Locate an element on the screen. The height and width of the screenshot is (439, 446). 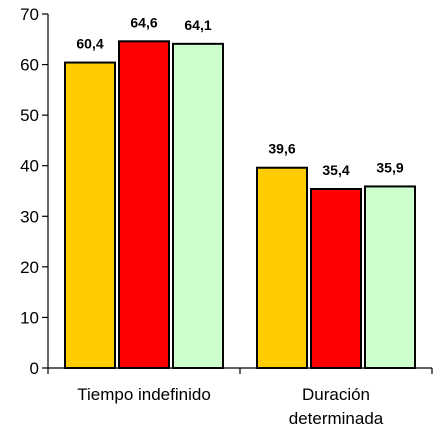
category-label: Tiempo indefinido is located at coordinates (144, 394).